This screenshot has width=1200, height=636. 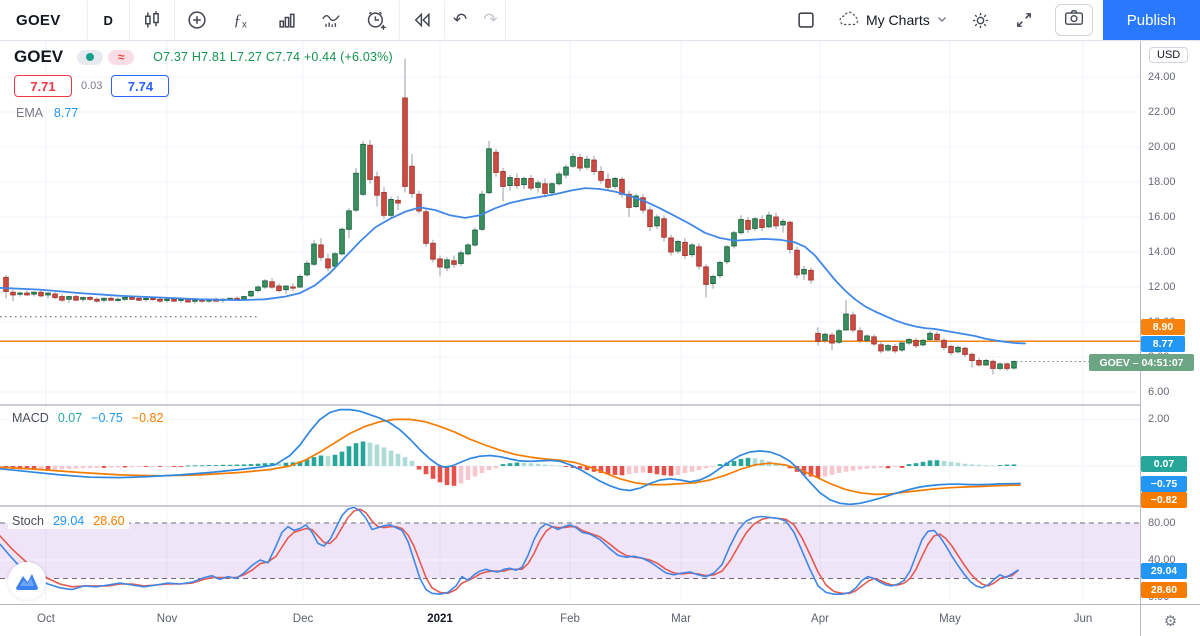 I want to click on snapshot-button, so click(x=1073, y=20).